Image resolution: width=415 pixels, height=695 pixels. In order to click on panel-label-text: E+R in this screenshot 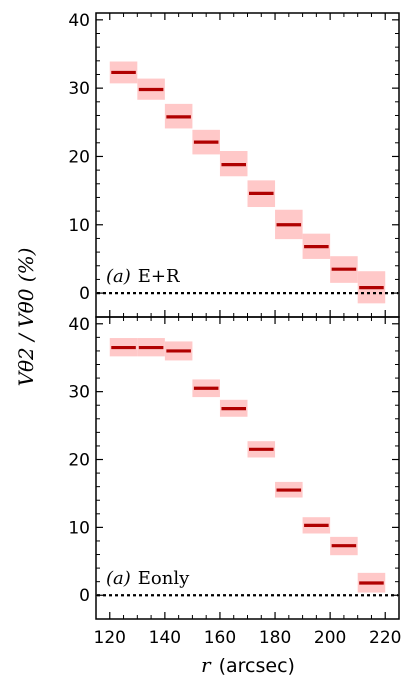, I will do `click(159, 276)`.